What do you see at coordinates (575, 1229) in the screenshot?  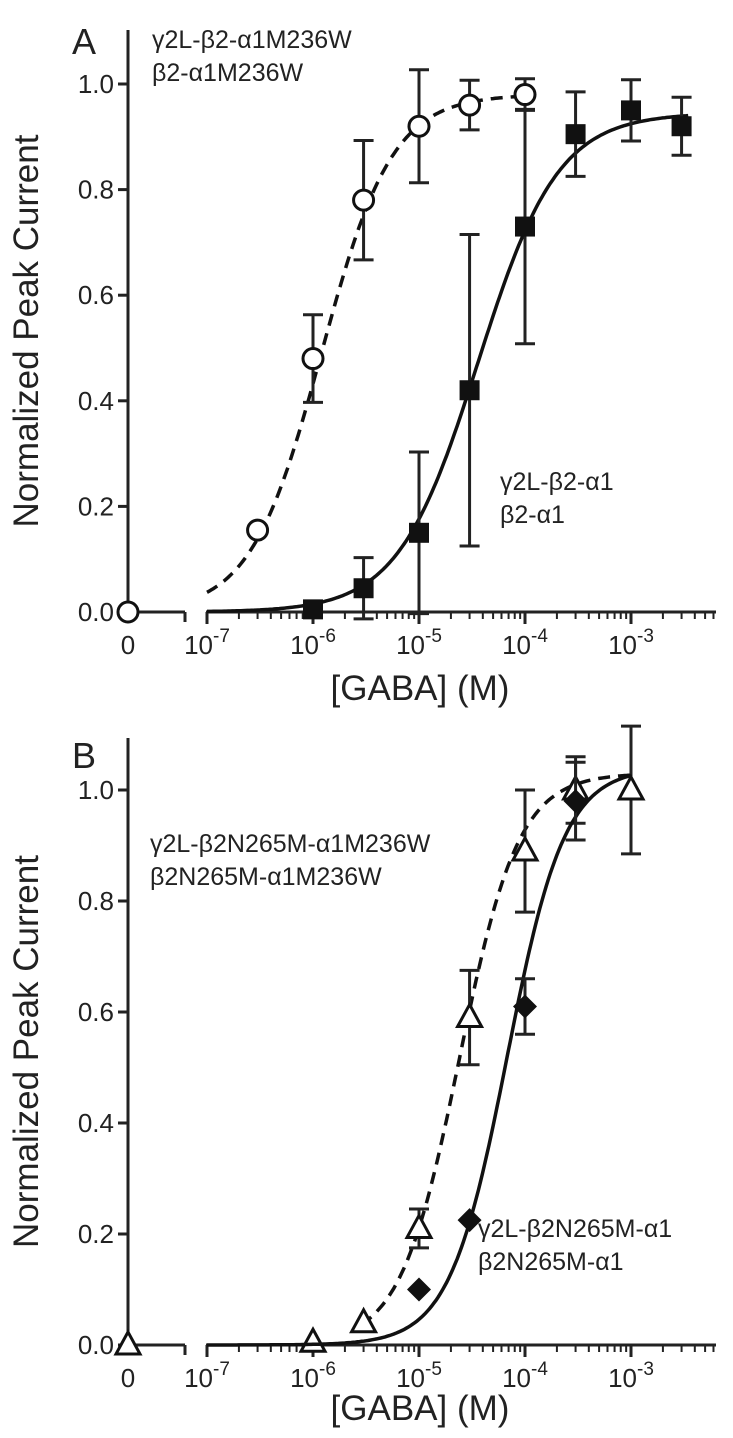 I see `series-label: γ2L-β2N265M-α1` at bounding box center [575, 1229].